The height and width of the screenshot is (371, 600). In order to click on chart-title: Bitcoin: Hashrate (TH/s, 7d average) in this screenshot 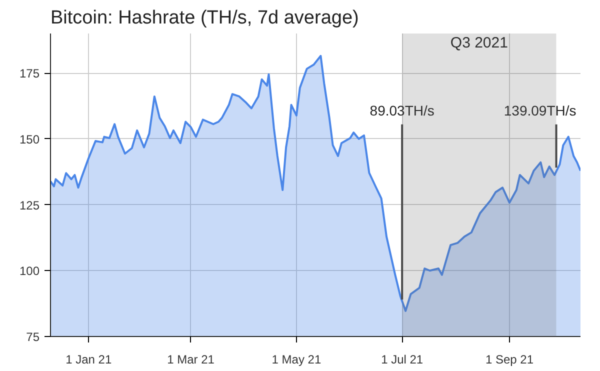, I will do `click(204, 18)`.